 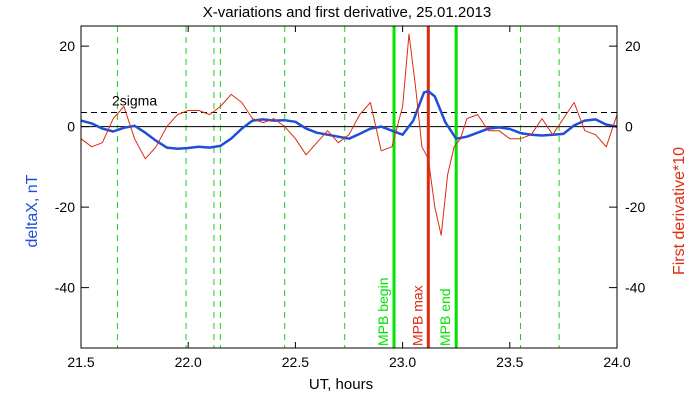 What do you see at coordinates (134, 101) in the screenshot?
I see `sigma-label: 2sigma` at bounding box center [134, 101].